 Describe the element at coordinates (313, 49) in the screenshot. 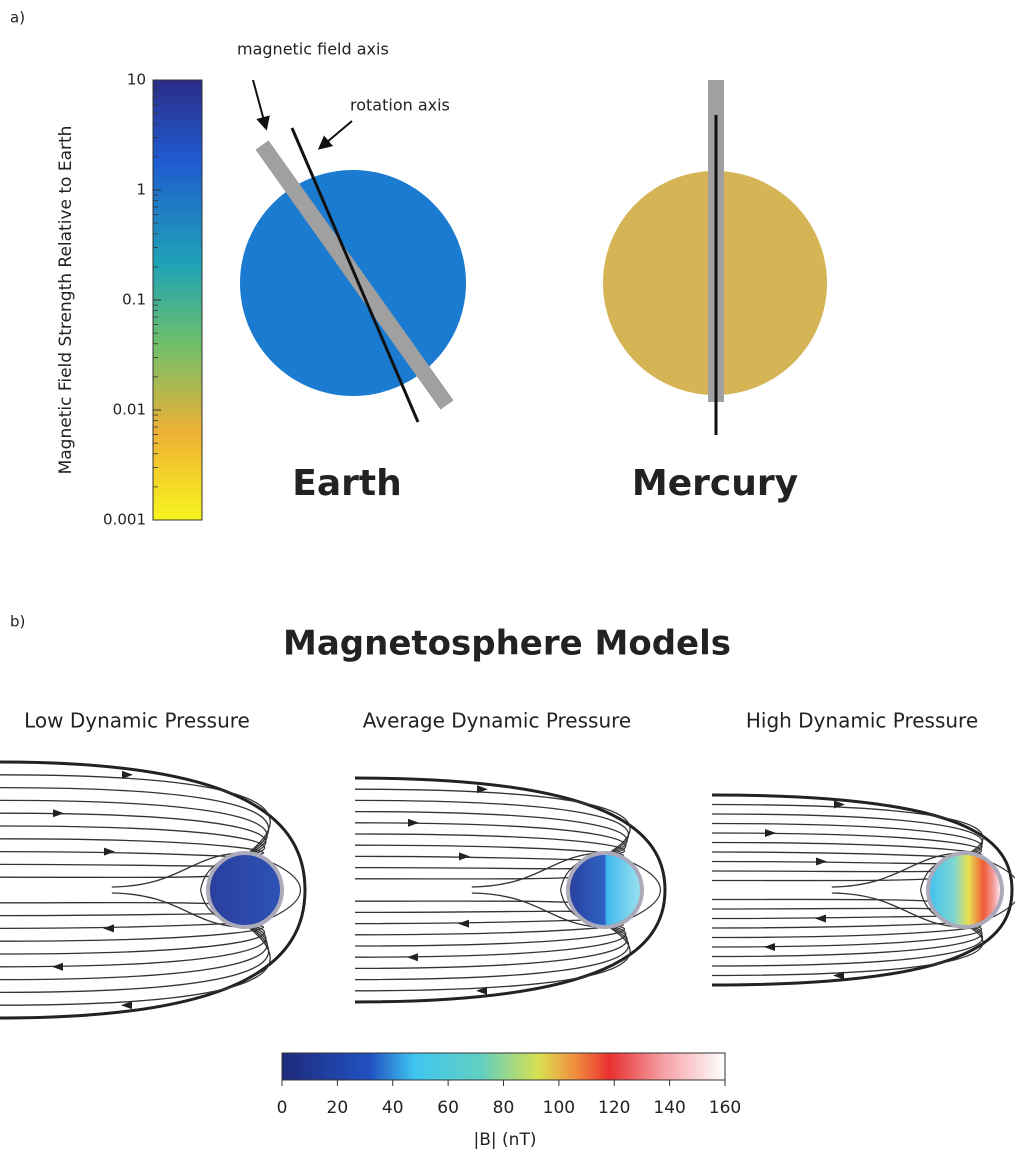

I see `annotation: magnetic field axis` at that location.